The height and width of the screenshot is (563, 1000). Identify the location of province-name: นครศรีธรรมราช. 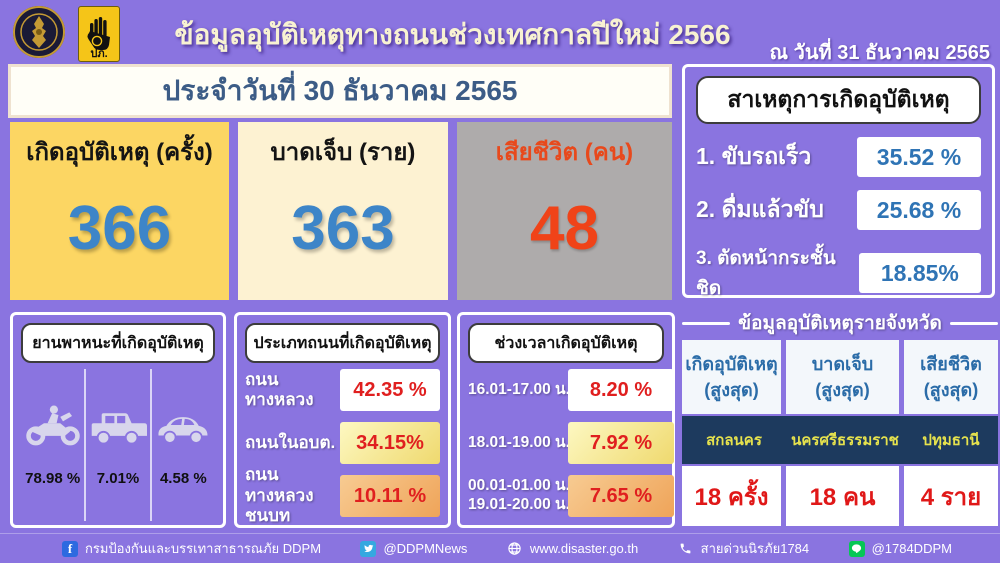
(845, 440).